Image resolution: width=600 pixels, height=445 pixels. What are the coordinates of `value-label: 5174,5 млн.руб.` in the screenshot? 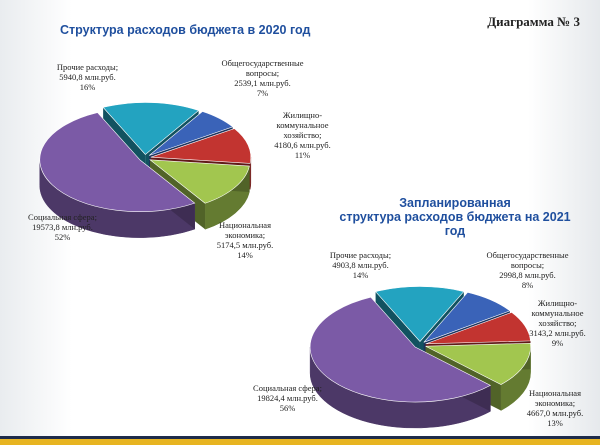 It's located at (245, 245).